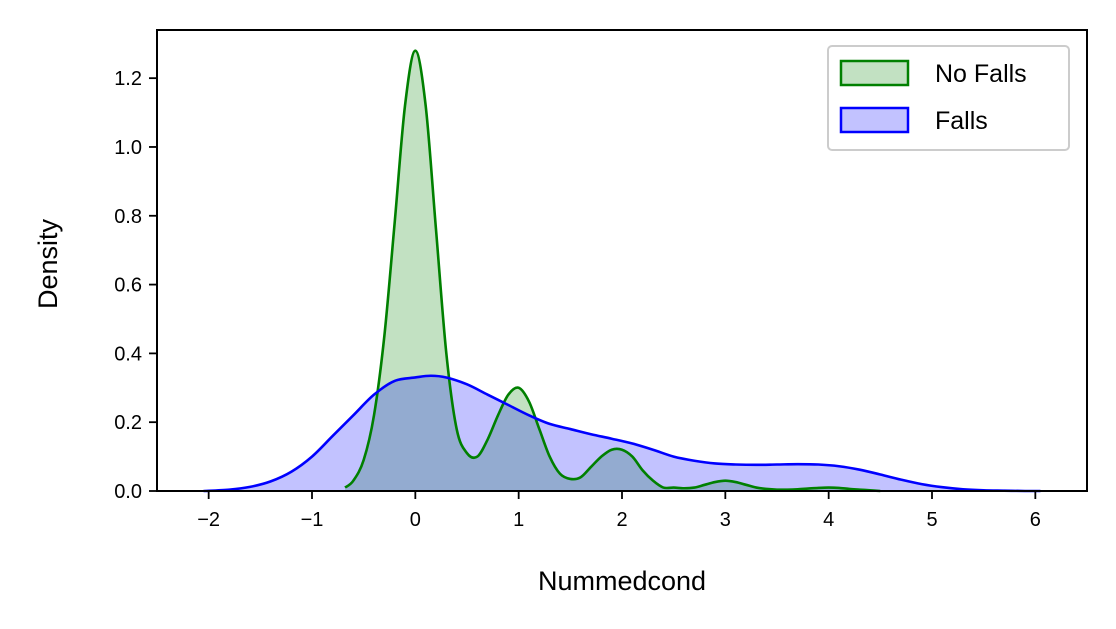  I want to click on x-tick-label: 6, so click(1035, 520).